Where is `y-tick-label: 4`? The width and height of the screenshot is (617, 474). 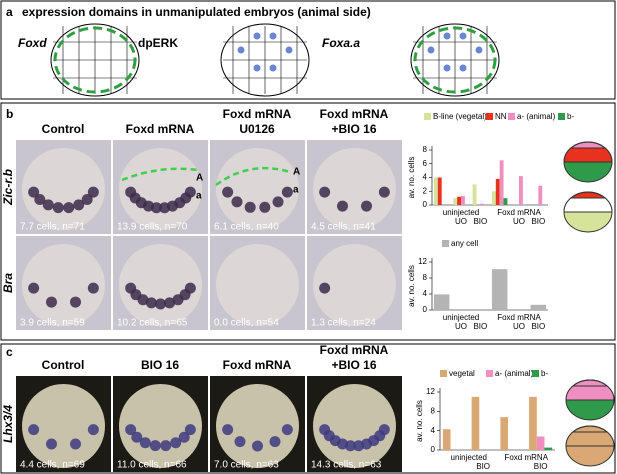 y-tick-label: 4 is located at coordinates (433, 430).